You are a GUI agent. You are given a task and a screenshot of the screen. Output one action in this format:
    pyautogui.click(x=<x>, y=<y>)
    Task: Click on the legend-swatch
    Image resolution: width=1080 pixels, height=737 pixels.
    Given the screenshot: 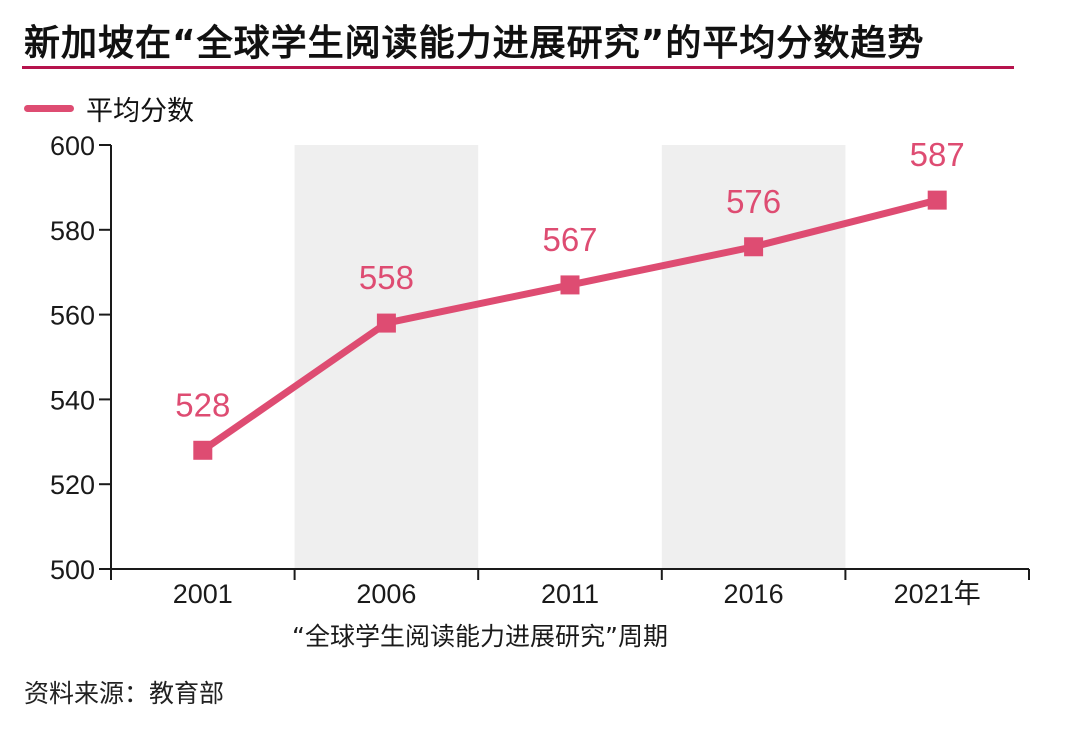 What is the action you would take?
    pyautogui.click(x=49, y=108)
    